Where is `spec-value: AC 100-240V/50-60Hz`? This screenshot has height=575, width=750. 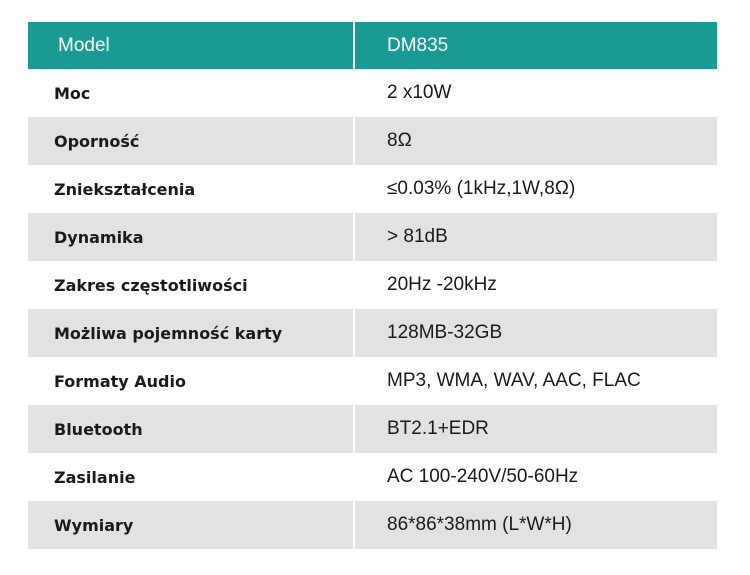
spec-value: AC 100-240V/50-60Hz is located at coordinates (483, 476).